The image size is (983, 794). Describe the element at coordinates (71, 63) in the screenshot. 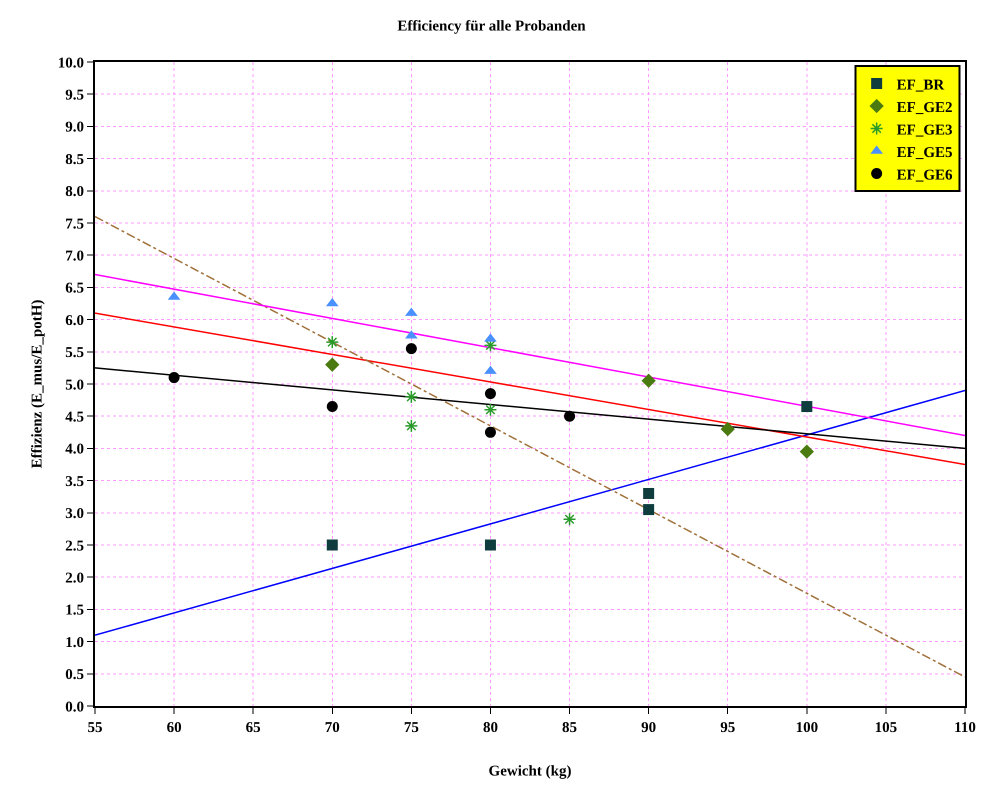

I see `y-tick-label: 10.0` at that location.